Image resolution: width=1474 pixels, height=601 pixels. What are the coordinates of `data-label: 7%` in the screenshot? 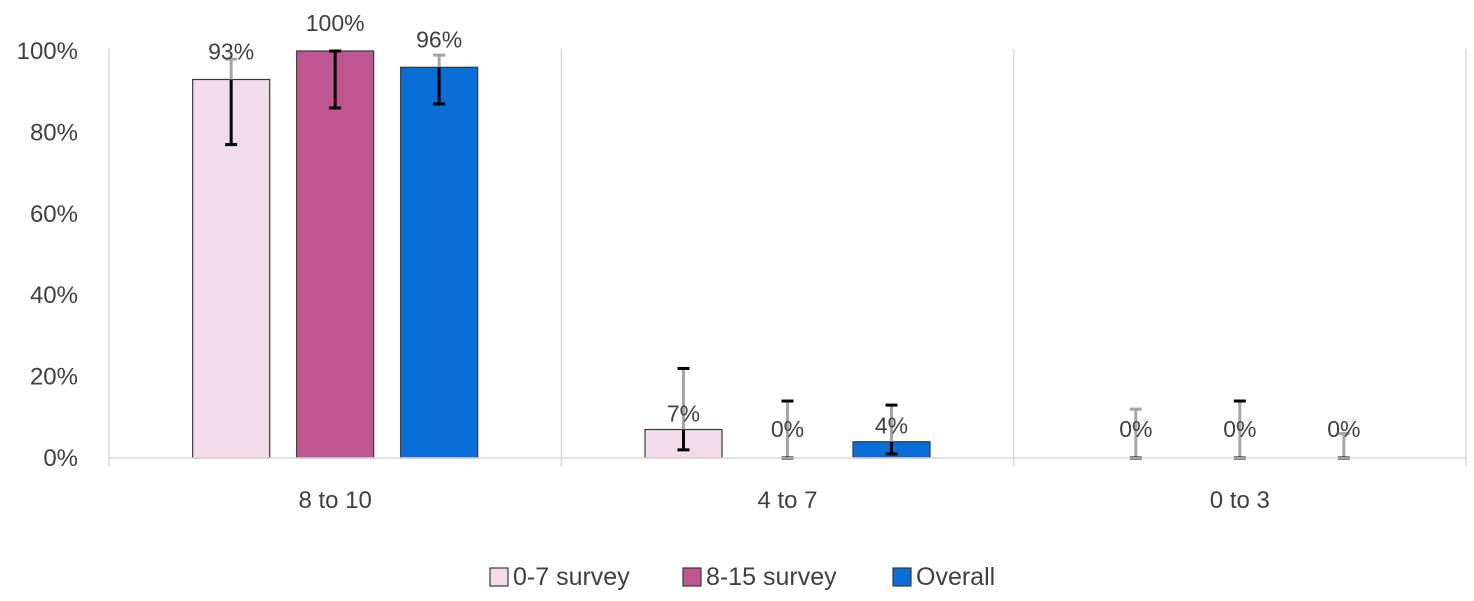 It's located at (683, 414).